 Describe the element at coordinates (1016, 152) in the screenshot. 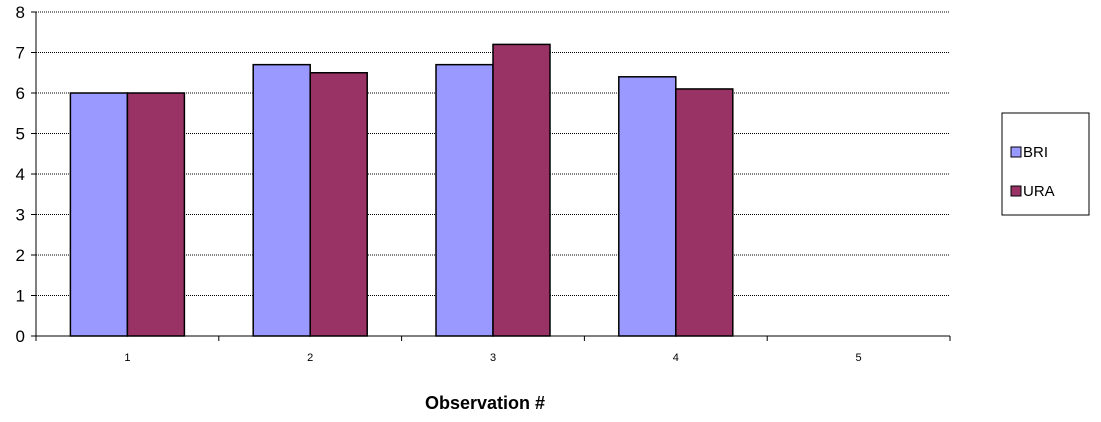

I see `legend-swatch-bri` at that location.